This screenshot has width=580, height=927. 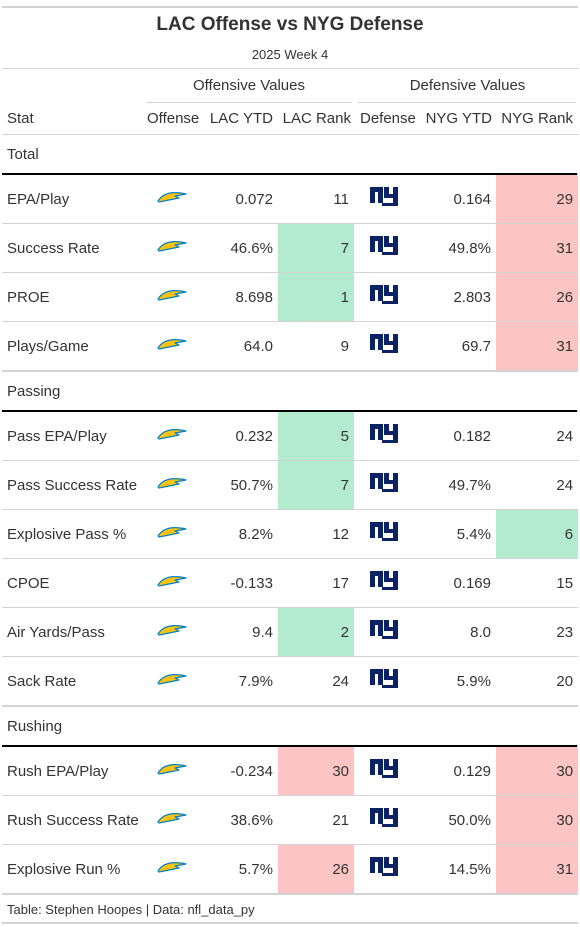 What do you see at coordinates (239, 820) in the screenshot?
I see `lac-ytd-cell: 38.6%` at bounding box center [239, 820].